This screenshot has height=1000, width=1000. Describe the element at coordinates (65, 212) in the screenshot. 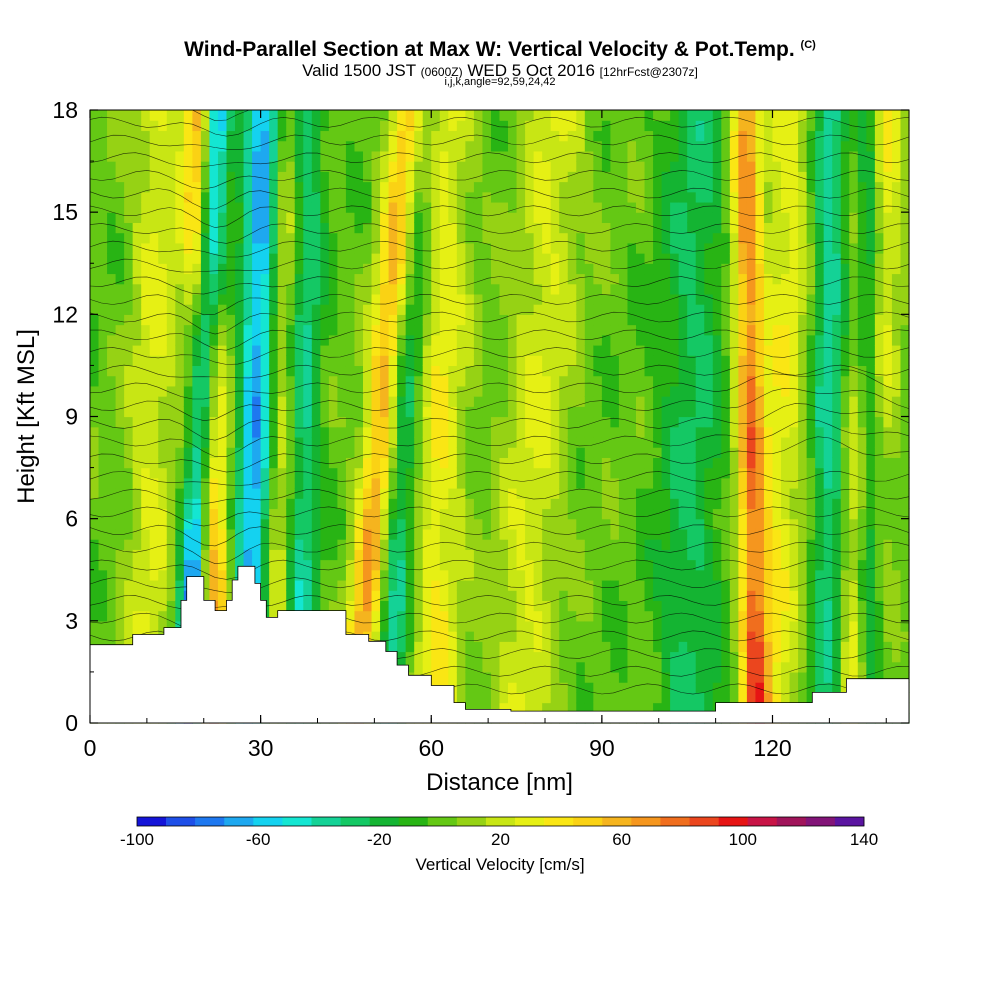

I see `y-tick-label: 15` at that location.